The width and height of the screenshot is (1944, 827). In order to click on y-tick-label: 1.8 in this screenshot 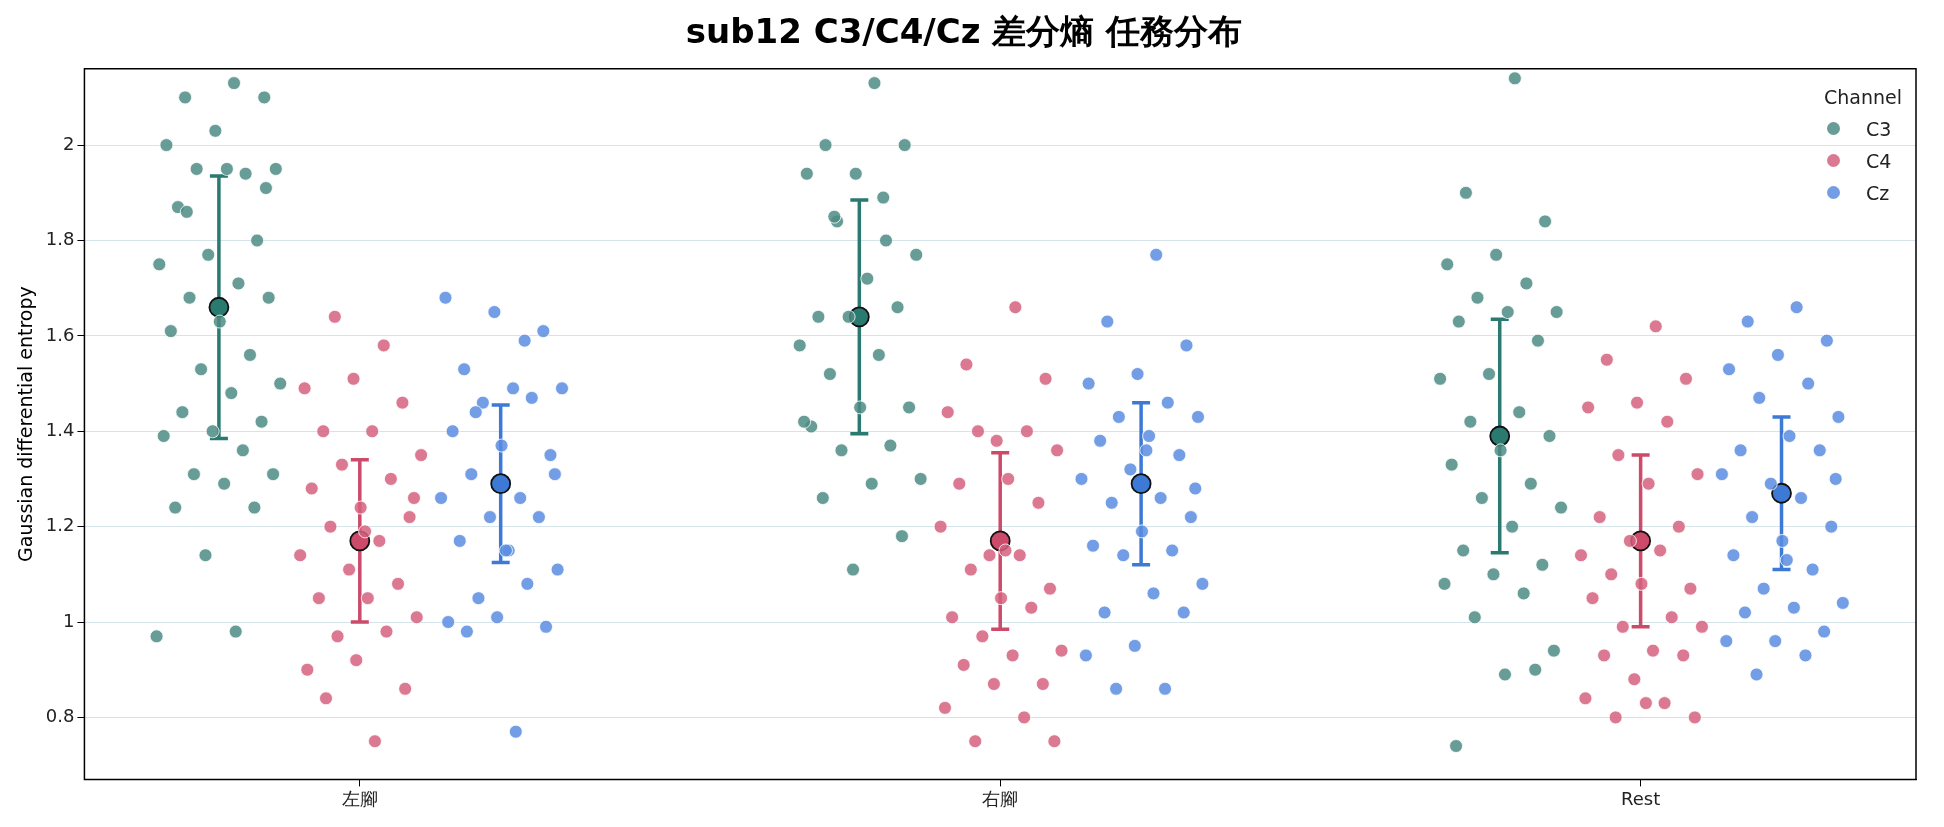, I will do `click(60, 239)`.